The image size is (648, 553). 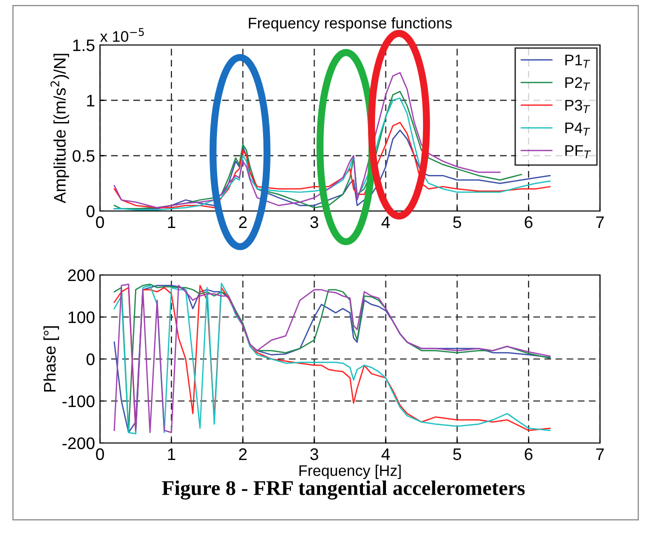 I want to click on y-axis-title: Amplitude [(m/s$^{2}$)/N], so click(x=60, y=129).